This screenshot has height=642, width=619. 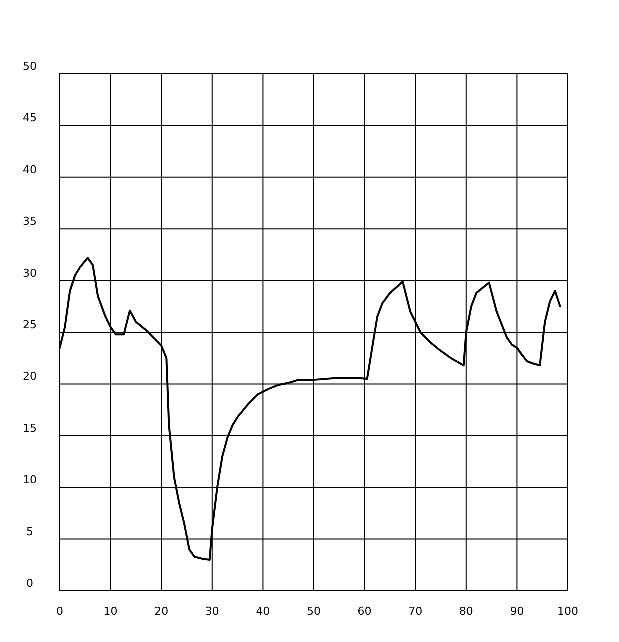 I want to click on x-tick-label: 40, so click(x=263, y=611).